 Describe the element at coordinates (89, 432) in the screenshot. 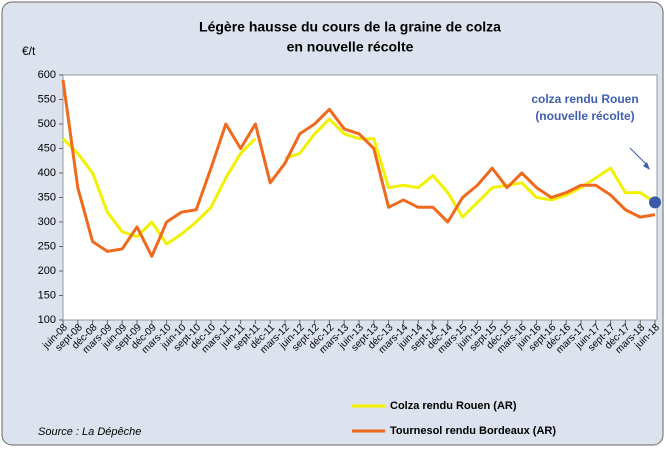

I see `source: Source : La Dépêche` at that location.